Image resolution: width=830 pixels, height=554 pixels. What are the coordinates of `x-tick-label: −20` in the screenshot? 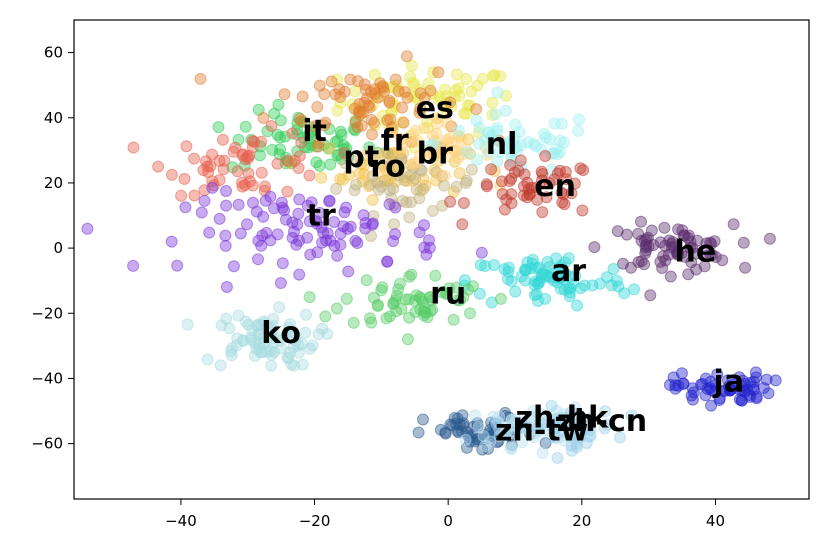 It's located at (315, 521).